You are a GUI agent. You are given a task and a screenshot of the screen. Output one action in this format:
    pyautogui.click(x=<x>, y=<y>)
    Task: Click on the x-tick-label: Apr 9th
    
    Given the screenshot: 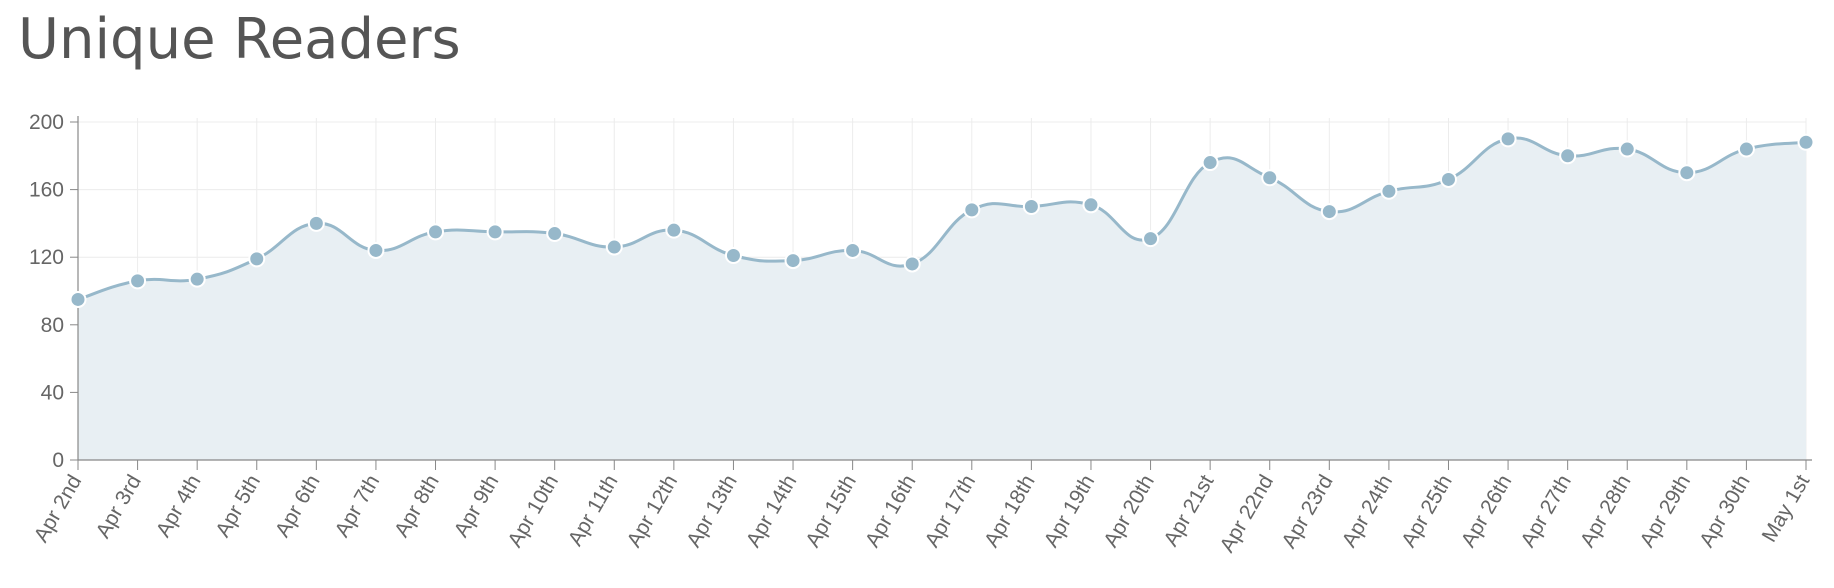 What is the action you would take?
    pyautogui.click(x=477, y=506)
    